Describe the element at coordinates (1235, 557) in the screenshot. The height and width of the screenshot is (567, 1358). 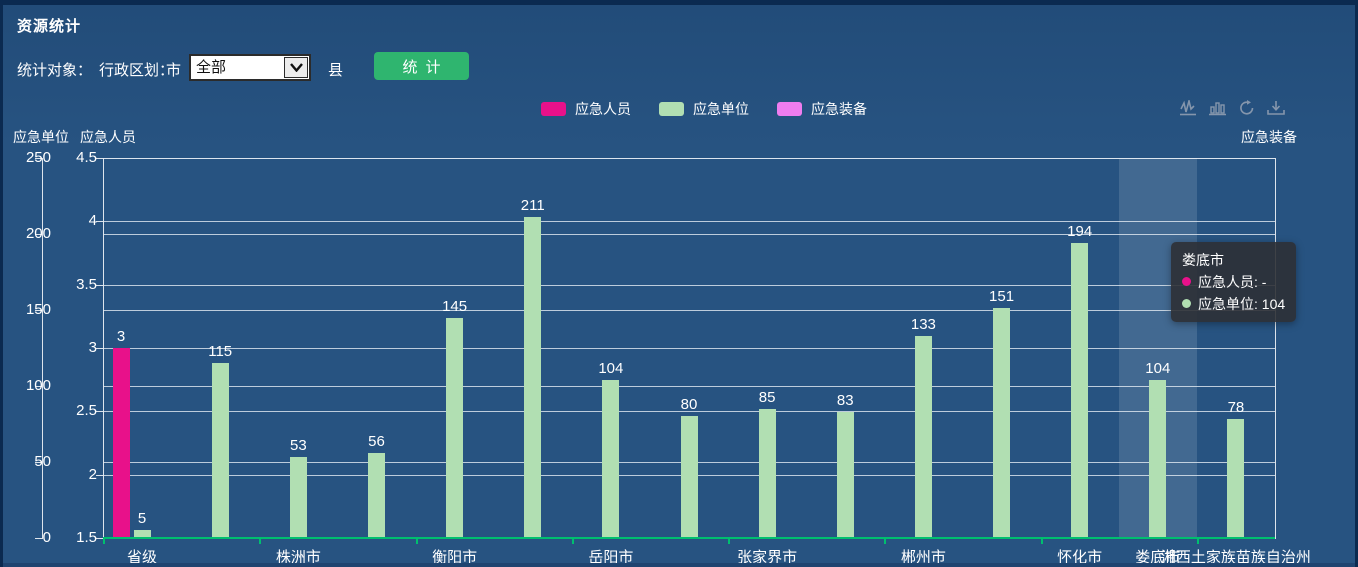
I see `x-category-label: 湘西土家族苗族自治州` at that location.